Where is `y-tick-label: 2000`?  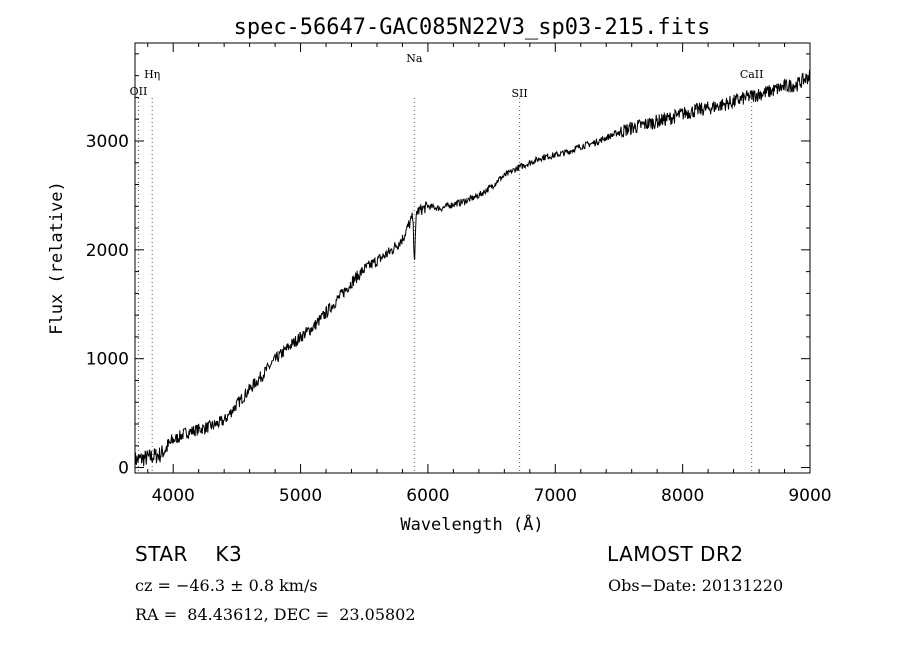
y-tick-label: 2000 is located at coordinates (107, 251).